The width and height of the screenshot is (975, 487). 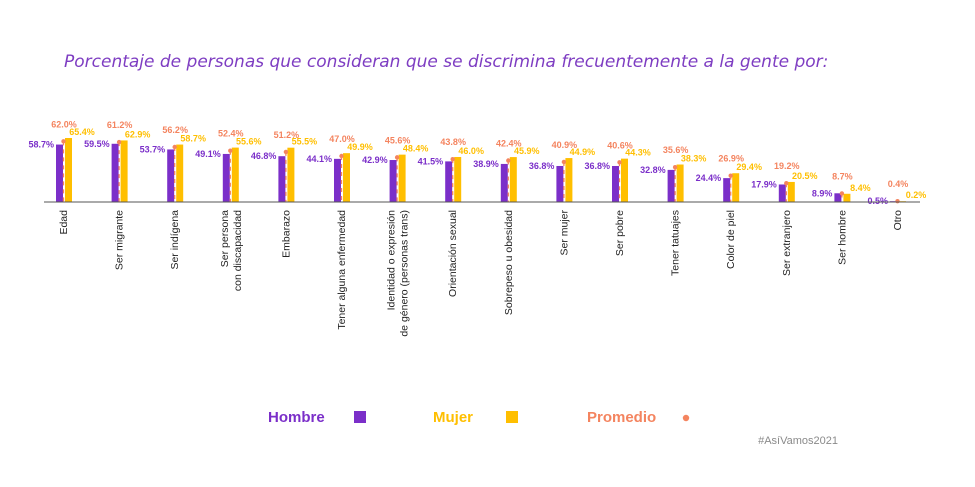 What do you see at coordinates (916, 195) in the screenshot?
I see `label-mujer-otro: 0.2%` at bounding box center [916, 195].